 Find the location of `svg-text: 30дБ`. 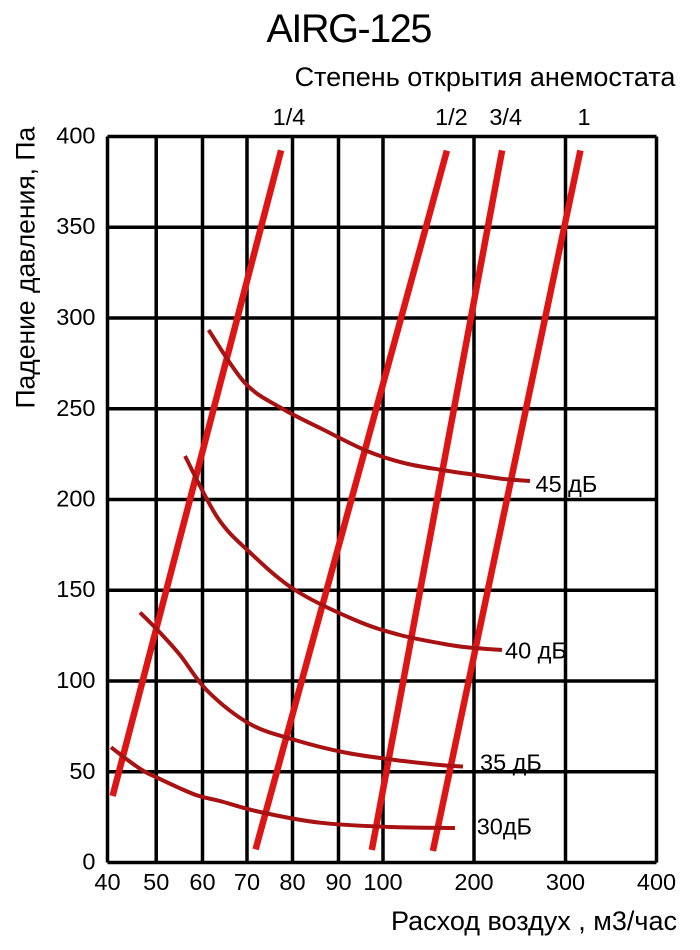

svg-text: 30дБ is located at coordinates (504, 827).